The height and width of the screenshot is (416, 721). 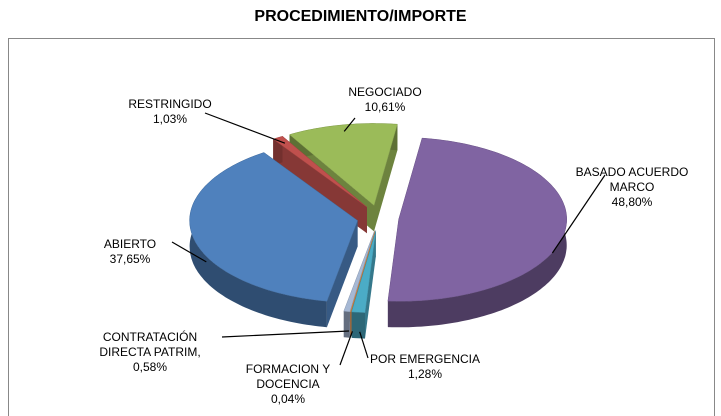 What do you see at coordinates (385, 107) in the screenshot?
I see `data-label-value: 10,61%` at bounding box center [385, 107].